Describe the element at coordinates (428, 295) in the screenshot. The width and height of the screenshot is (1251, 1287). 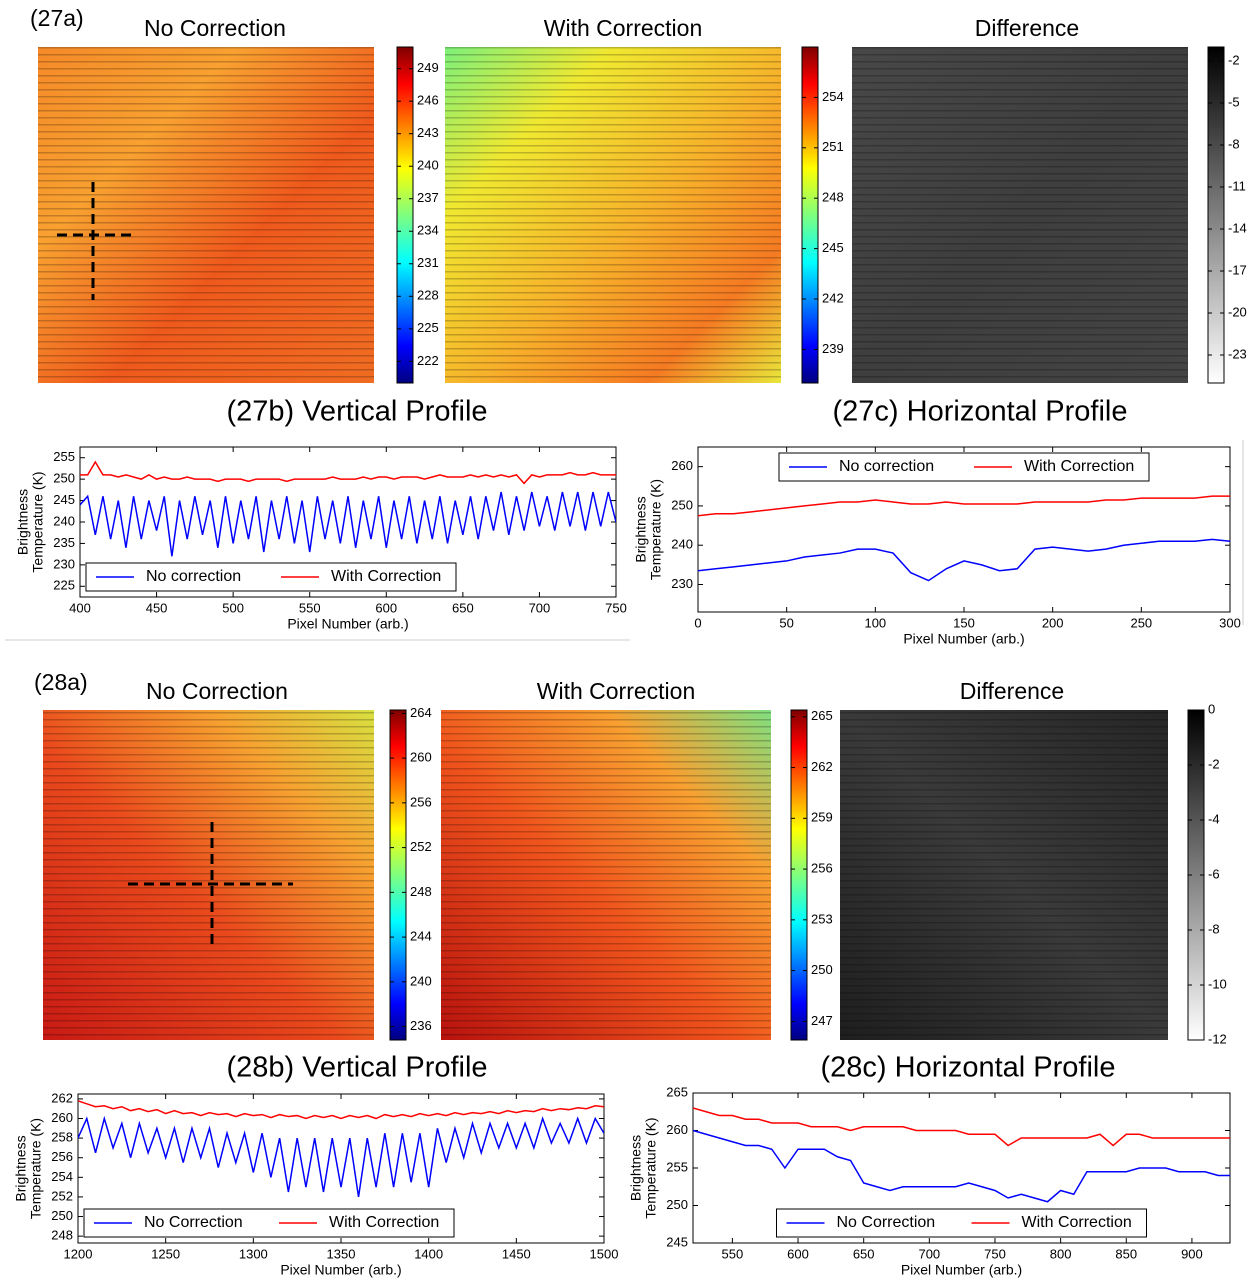
I see `colorbar-tick-label: 228` at that location.